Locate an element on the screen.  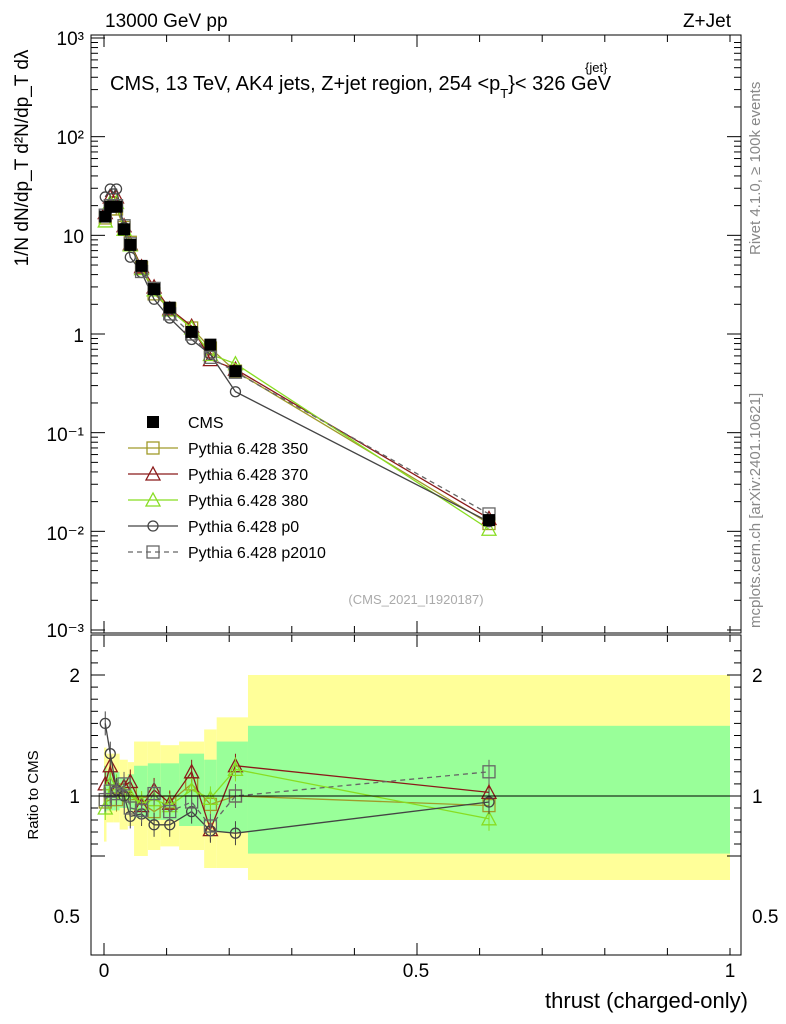
legend-item: Pythia 6.428 p2010 is located at coordinates (227, 553).